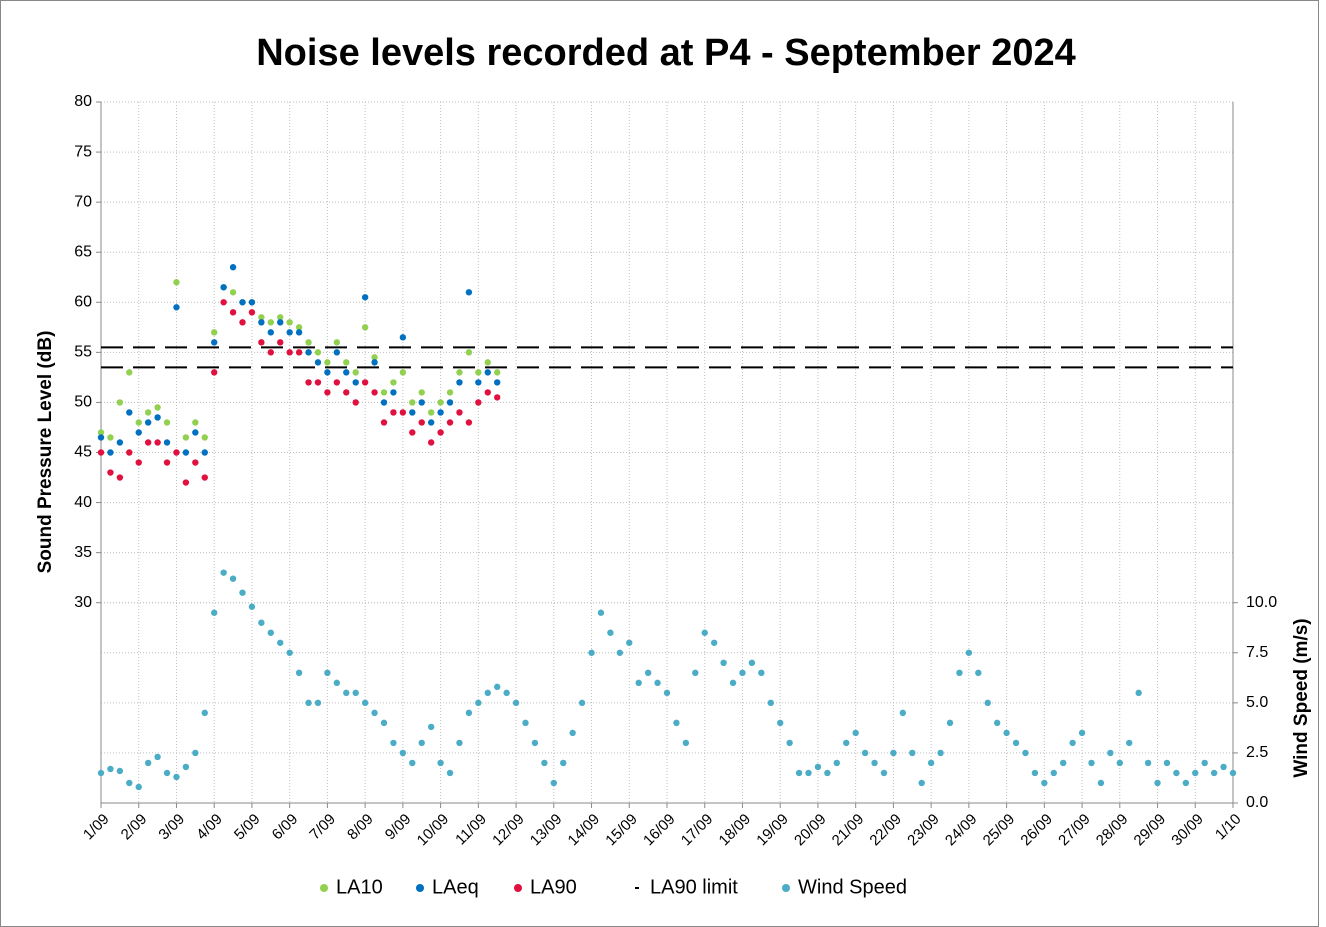 This screenshot has width=1326, height=927. I want to click on y-tick-label: 35, so click(83, 552).